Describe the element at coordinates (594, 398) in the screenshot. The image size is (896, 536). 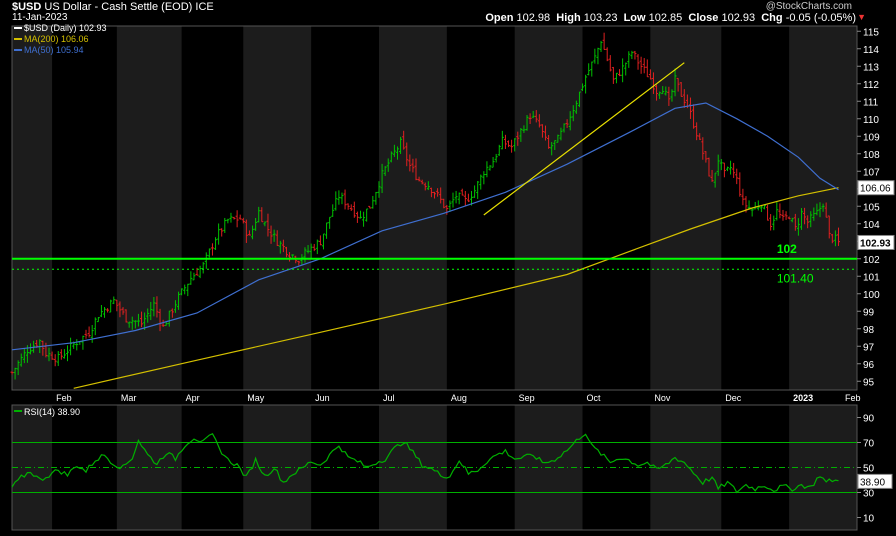
I see `x-tick-label: Oct` at that location.